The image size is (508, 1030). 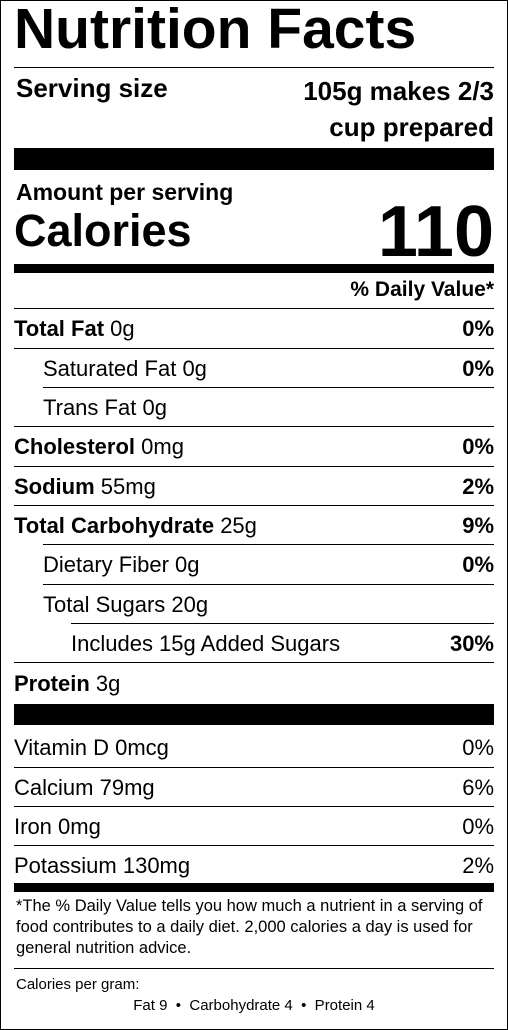 I want to click on nutrient-dv: 30%, so click(x=471, y=643).